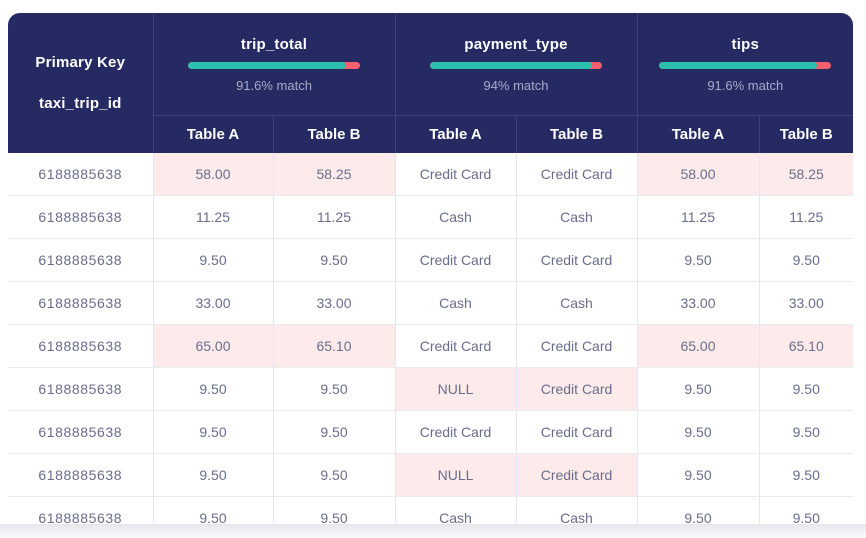 The width and height of the screenshot is (866, 538). What do you see at coordinates (697, 346) in the screenshot?
I see `tips-table-a-cell: 65.00` at bounding box center [697, 346].